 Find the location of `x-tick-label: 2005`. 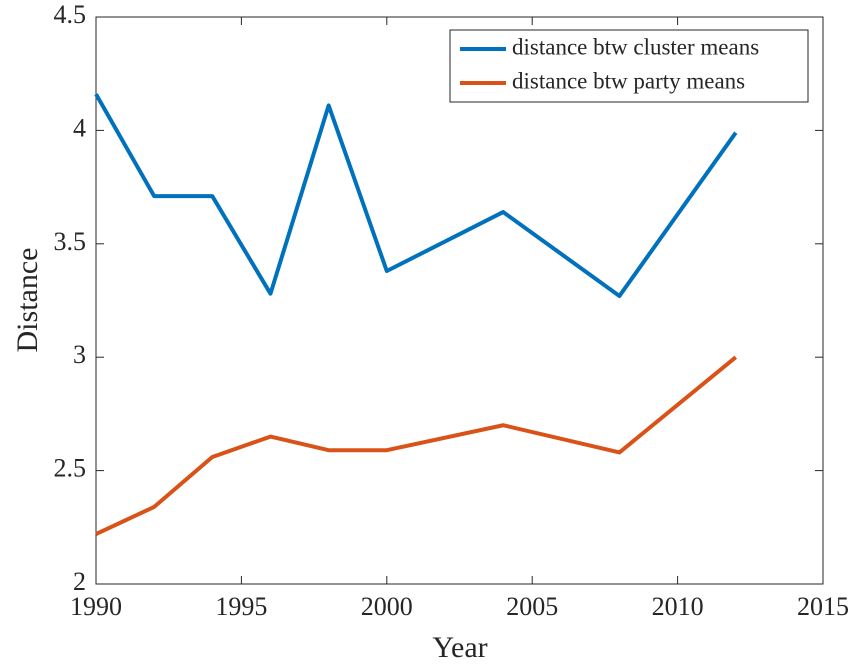

x-tick-label: 2005 is located at coordinates (532, 606).